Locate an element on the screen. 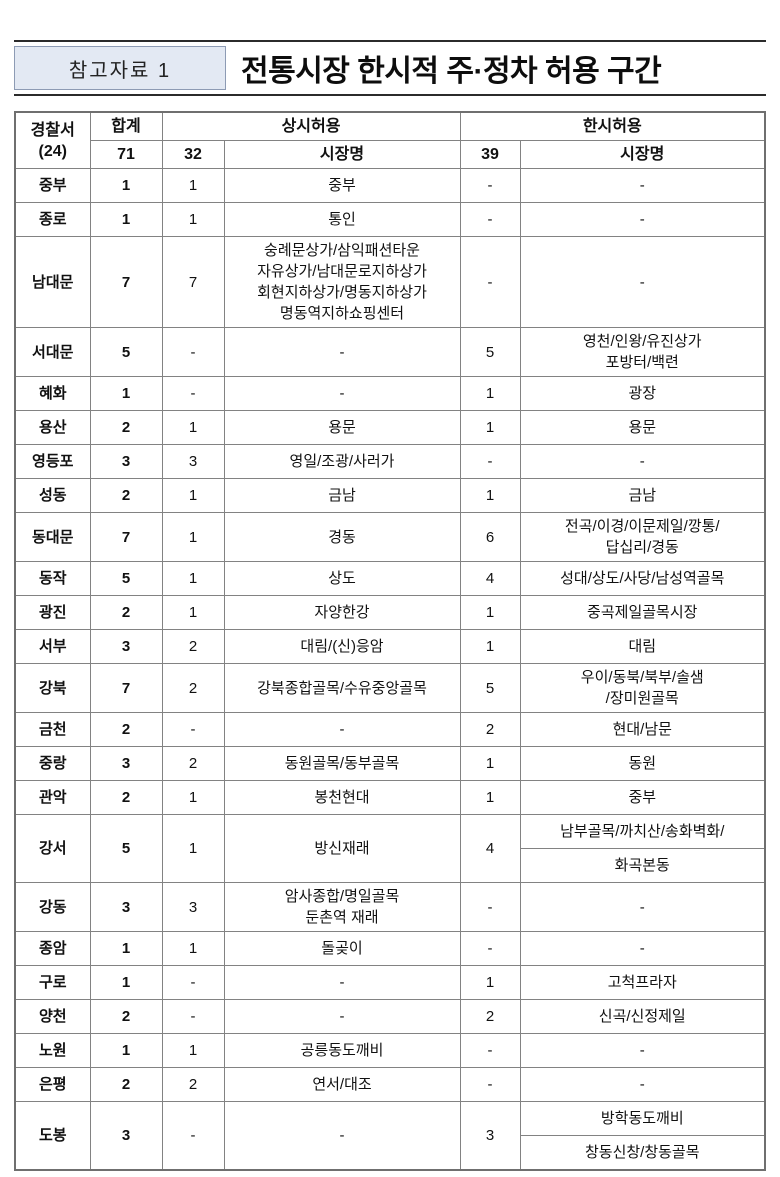 Image resolution: width=780 pixels, height=1177 pixels. cell-always-count: - is located at coordinates (193, 729).